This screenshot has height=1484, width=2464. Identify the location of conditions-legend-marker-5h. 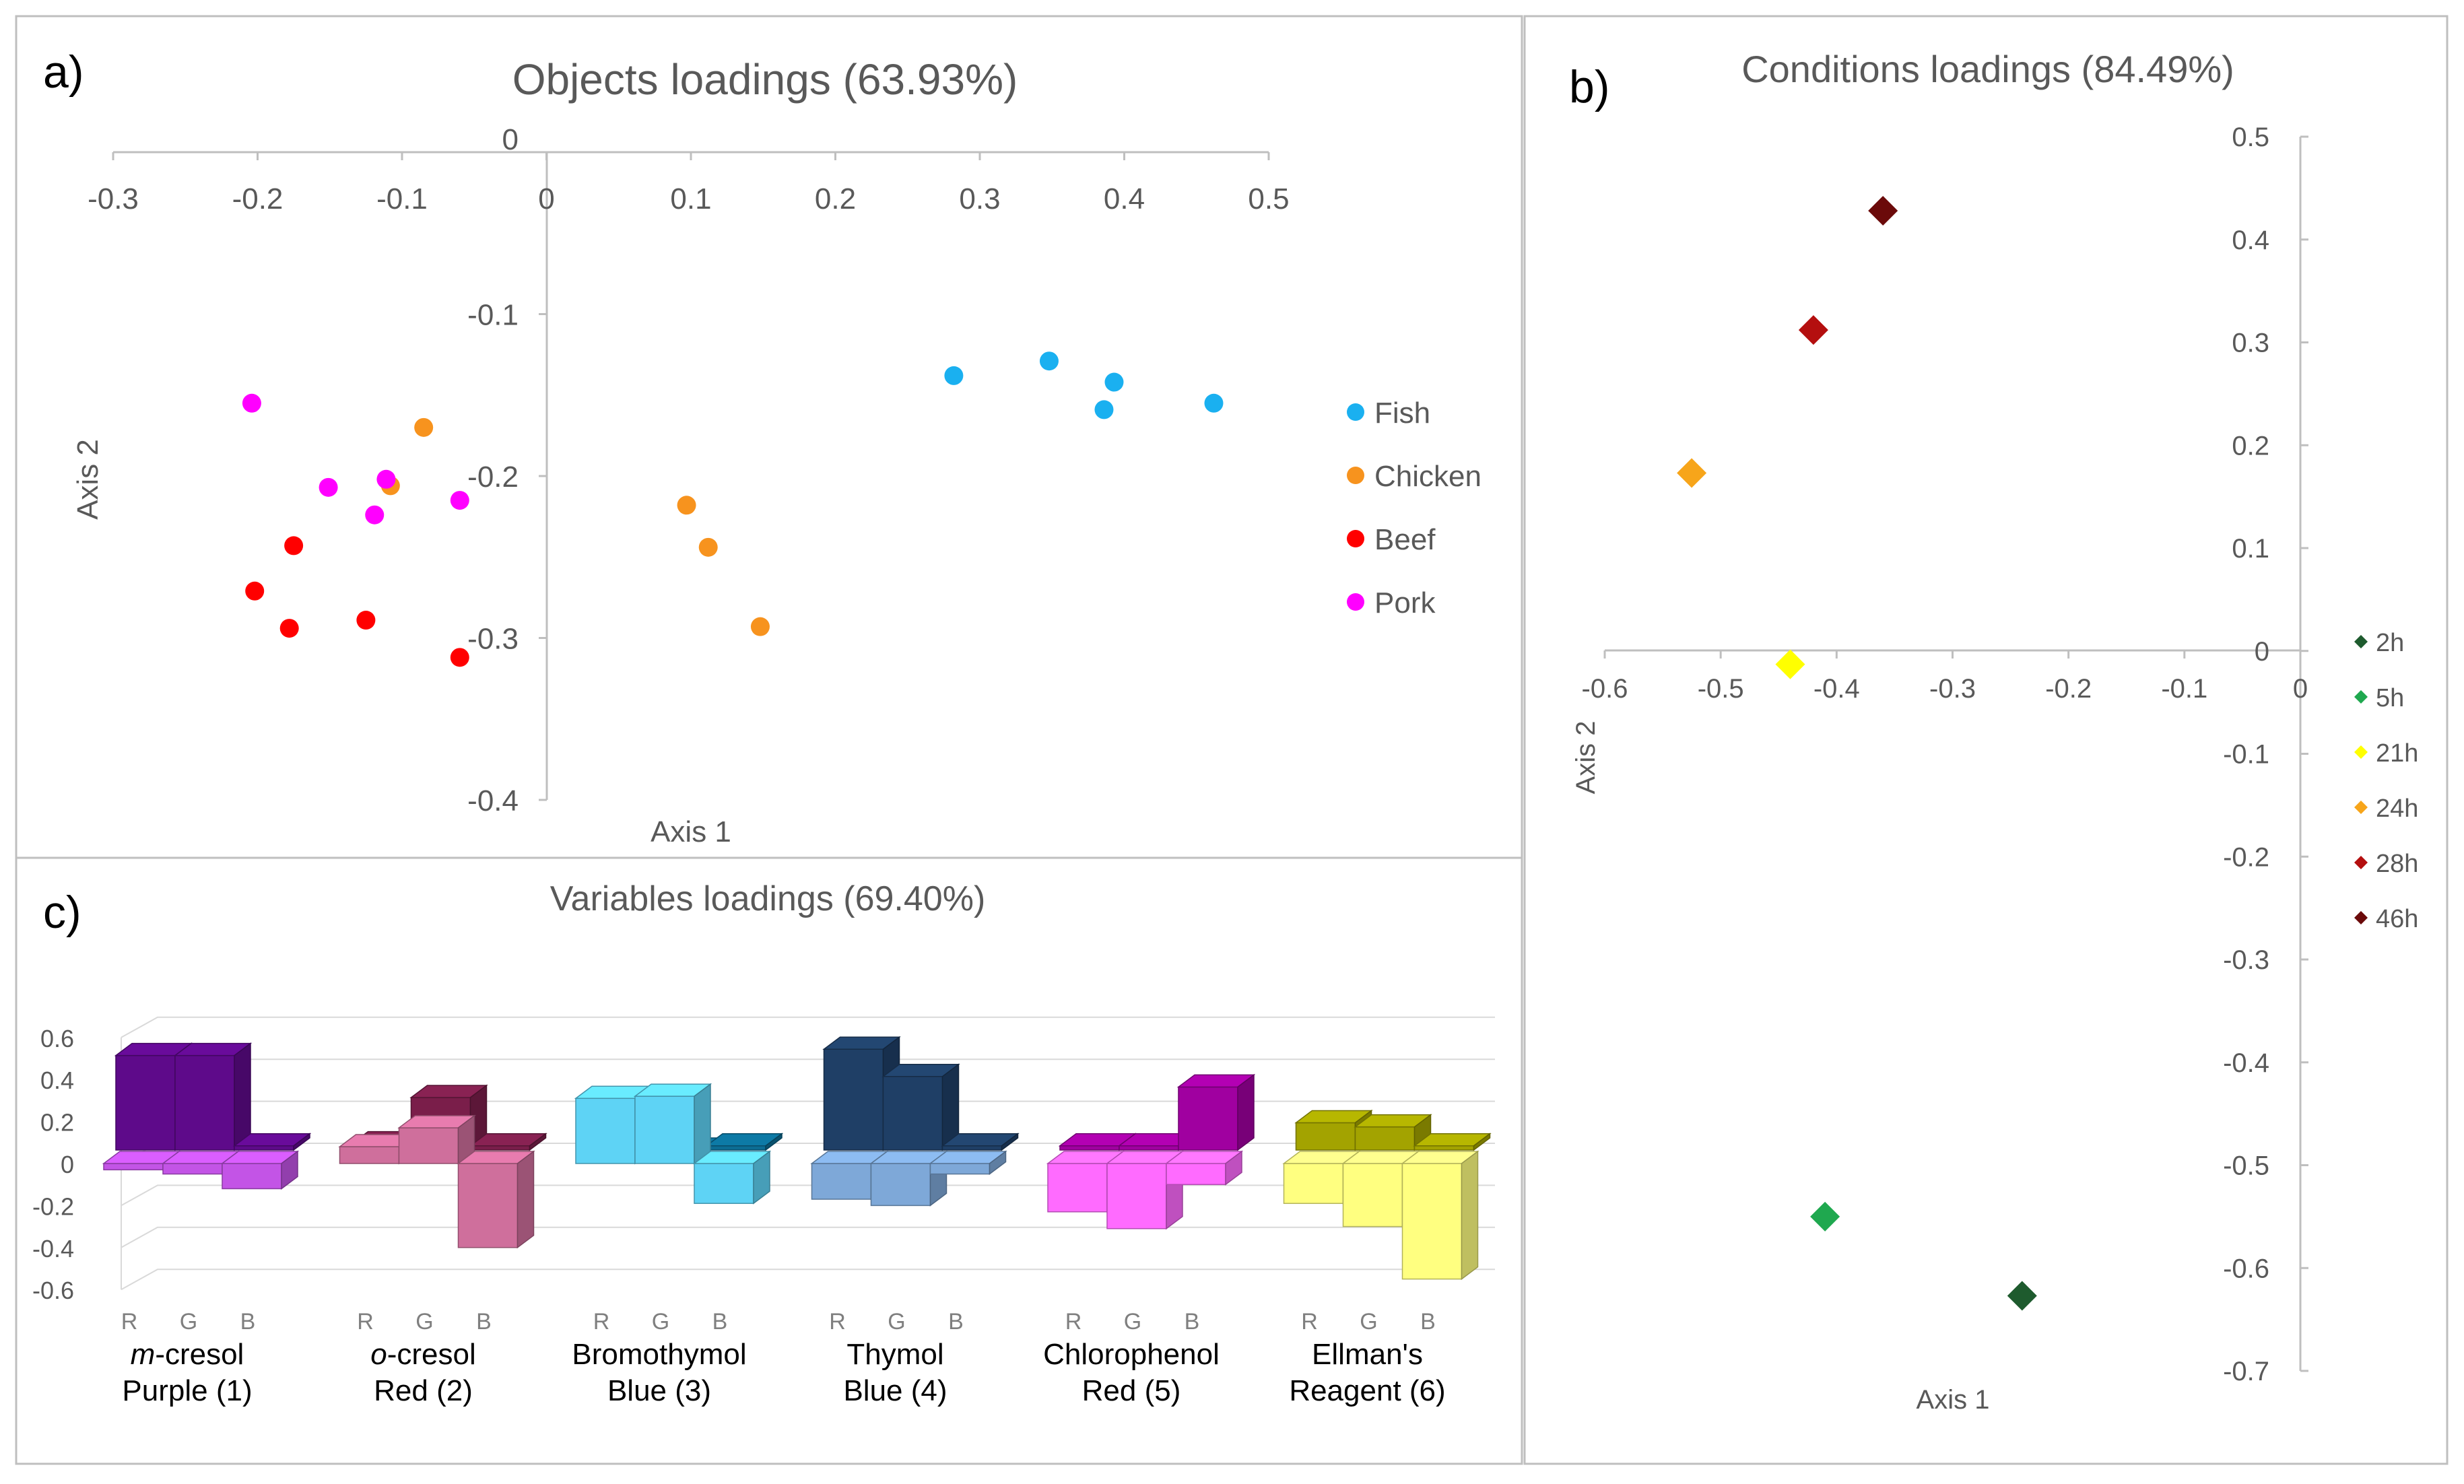
(2361, 697).